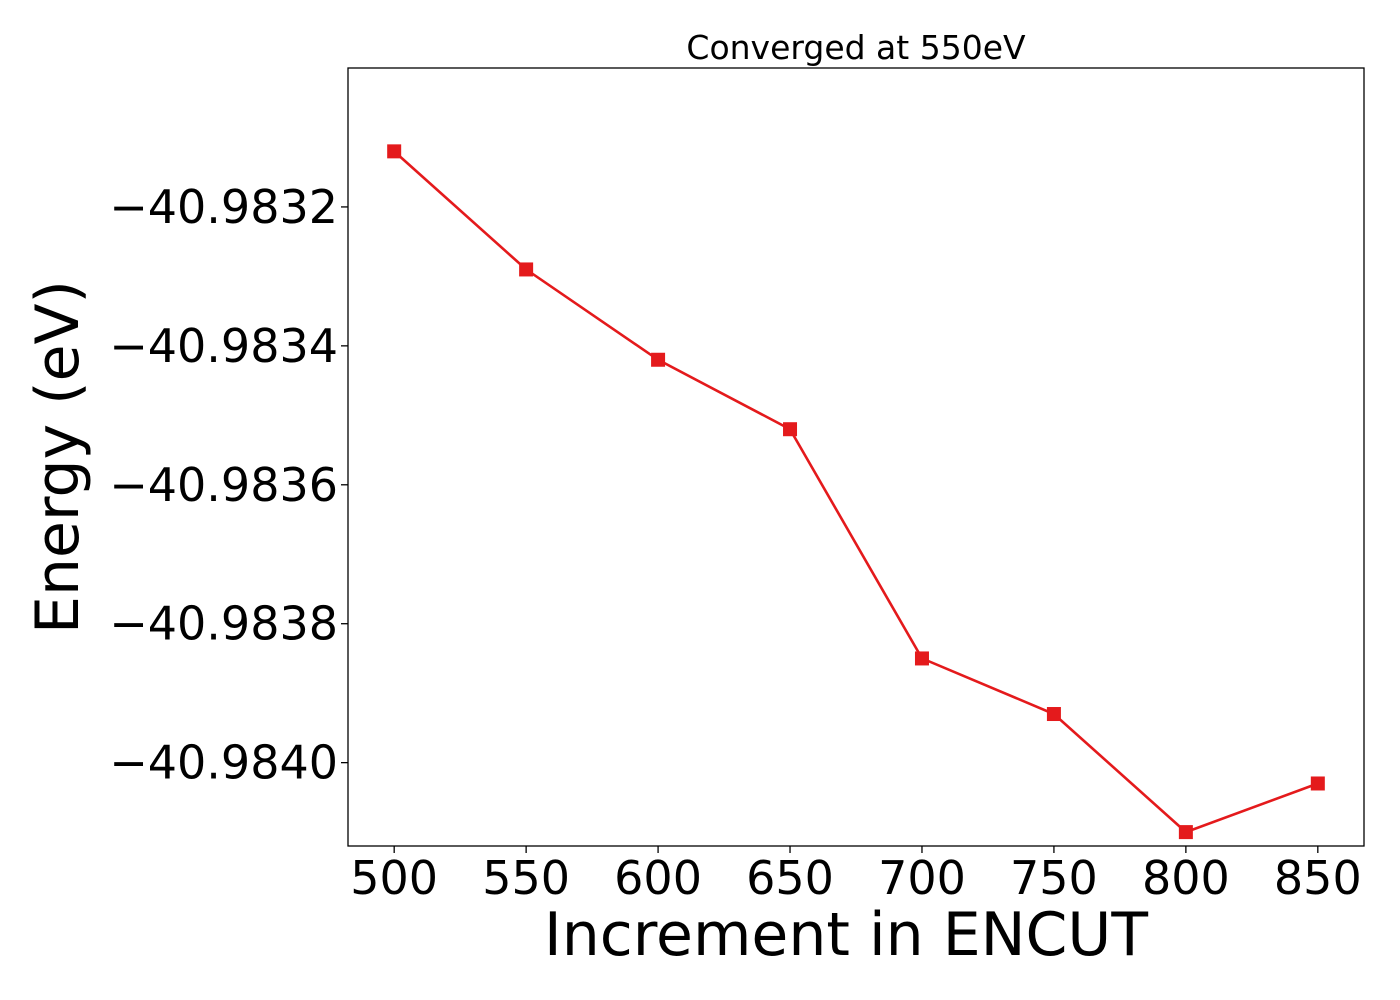 This screenshot has width=1400, height=1000. I want to click on y-tick-label: −40.9832, so click(223, 207).